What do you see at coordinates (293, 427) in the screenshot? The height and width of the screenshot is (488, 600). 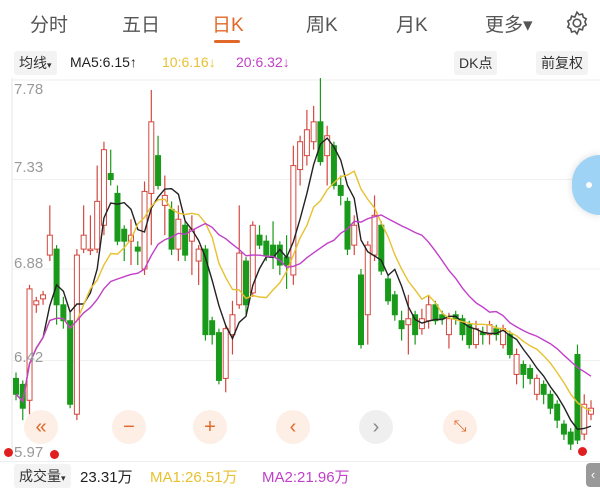 I see `chevron-left-icon: ‹` at bounding box center [293, 427].